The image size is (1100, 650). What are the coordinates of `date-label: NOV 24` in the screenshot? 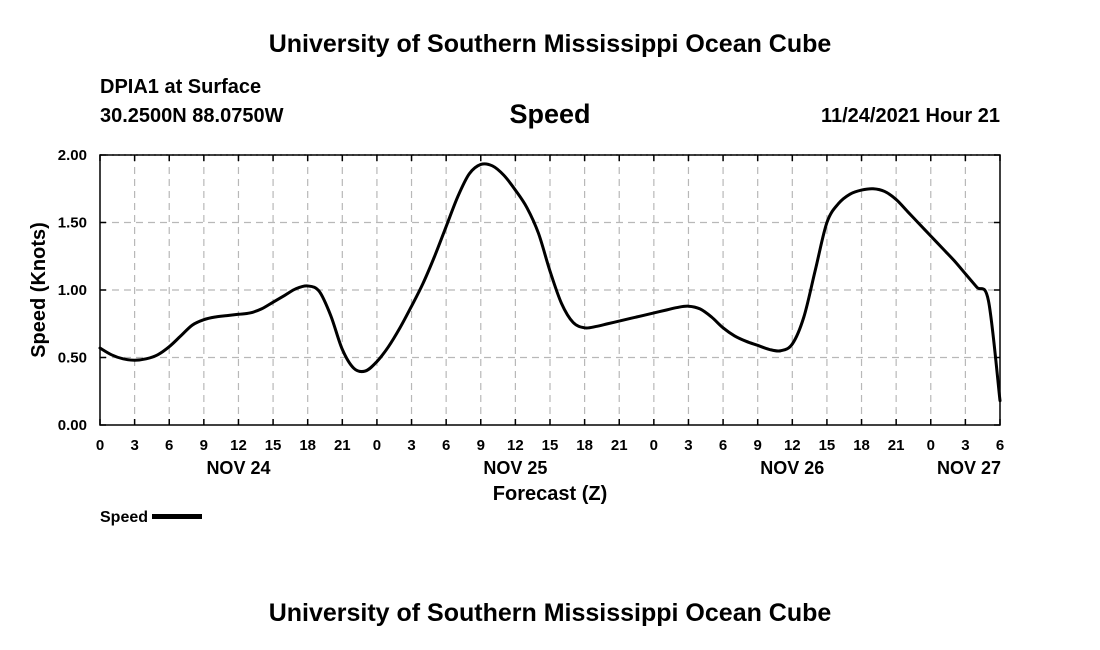 It's located at (238, 468).